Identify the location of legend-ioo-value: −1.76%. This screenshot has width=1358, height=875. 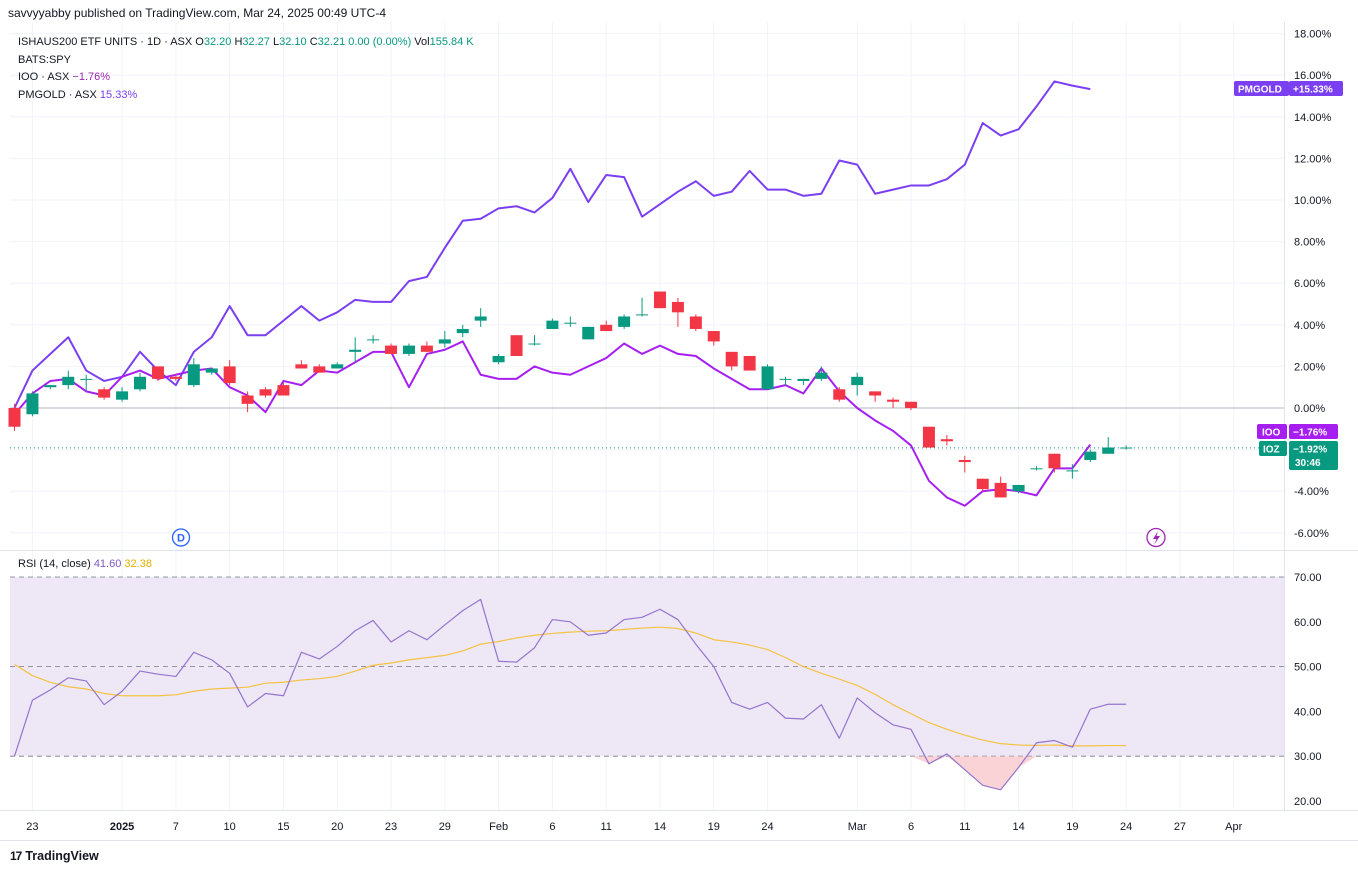
(91, 77).